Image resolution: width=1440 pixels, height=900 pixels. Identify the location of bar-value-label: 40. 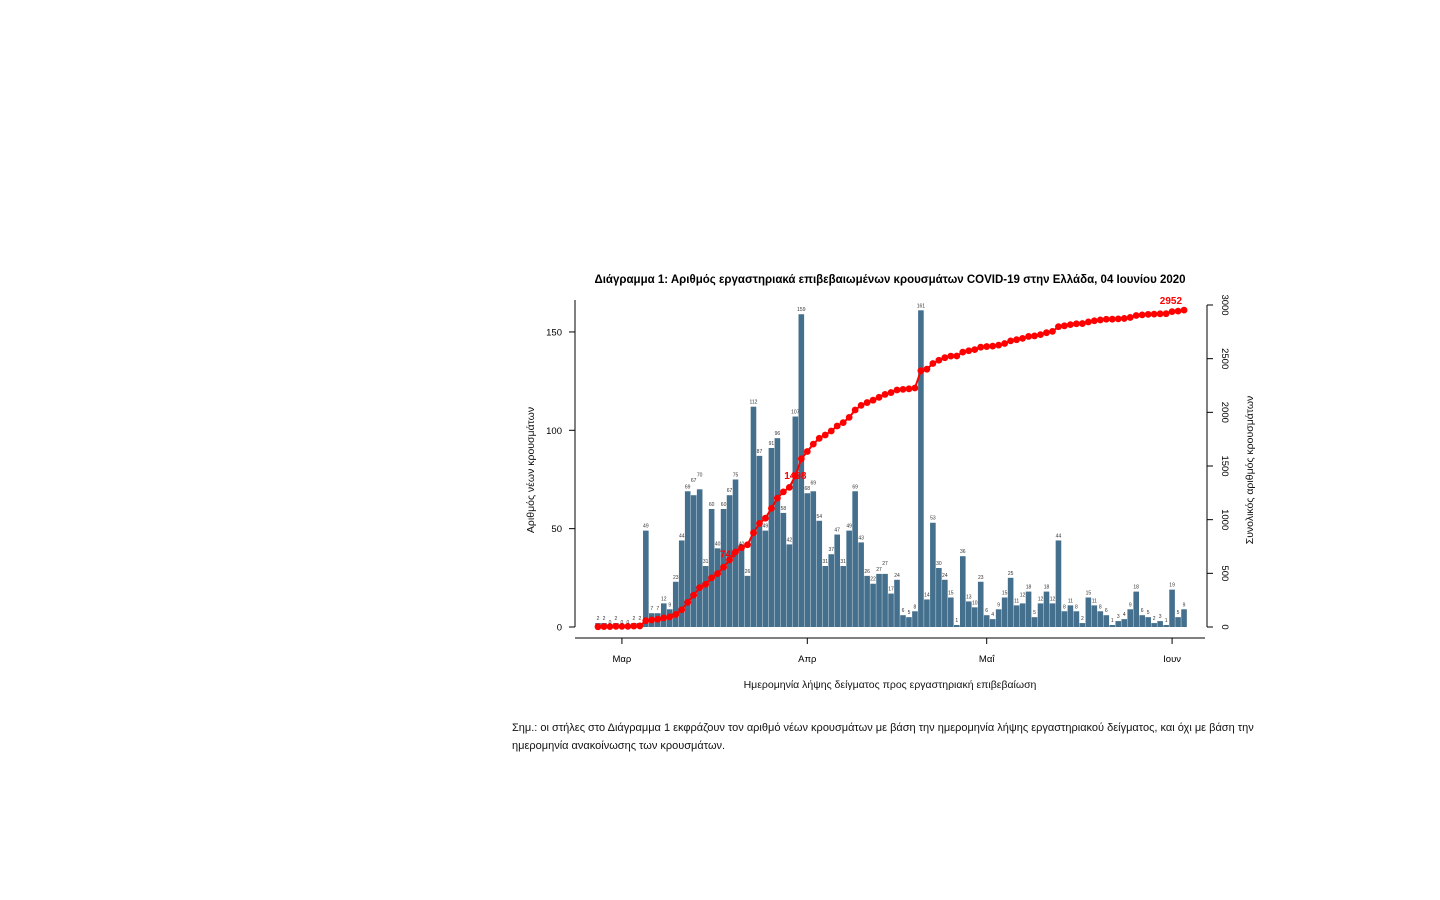
(742, 544).